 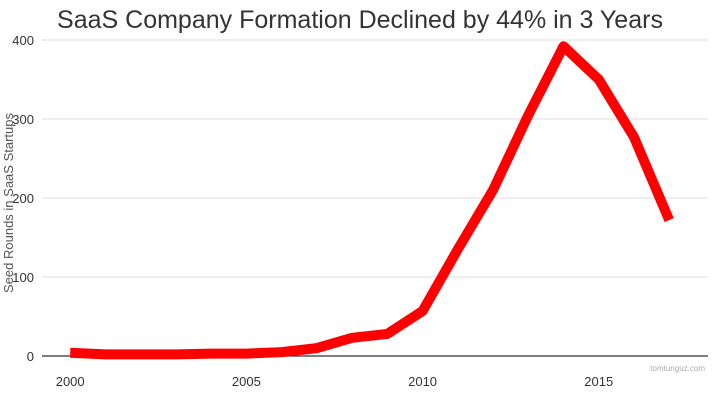 I want to click on y-axis-label: Seed Rounds in SaaS Startups, so click(x=8, y=203).